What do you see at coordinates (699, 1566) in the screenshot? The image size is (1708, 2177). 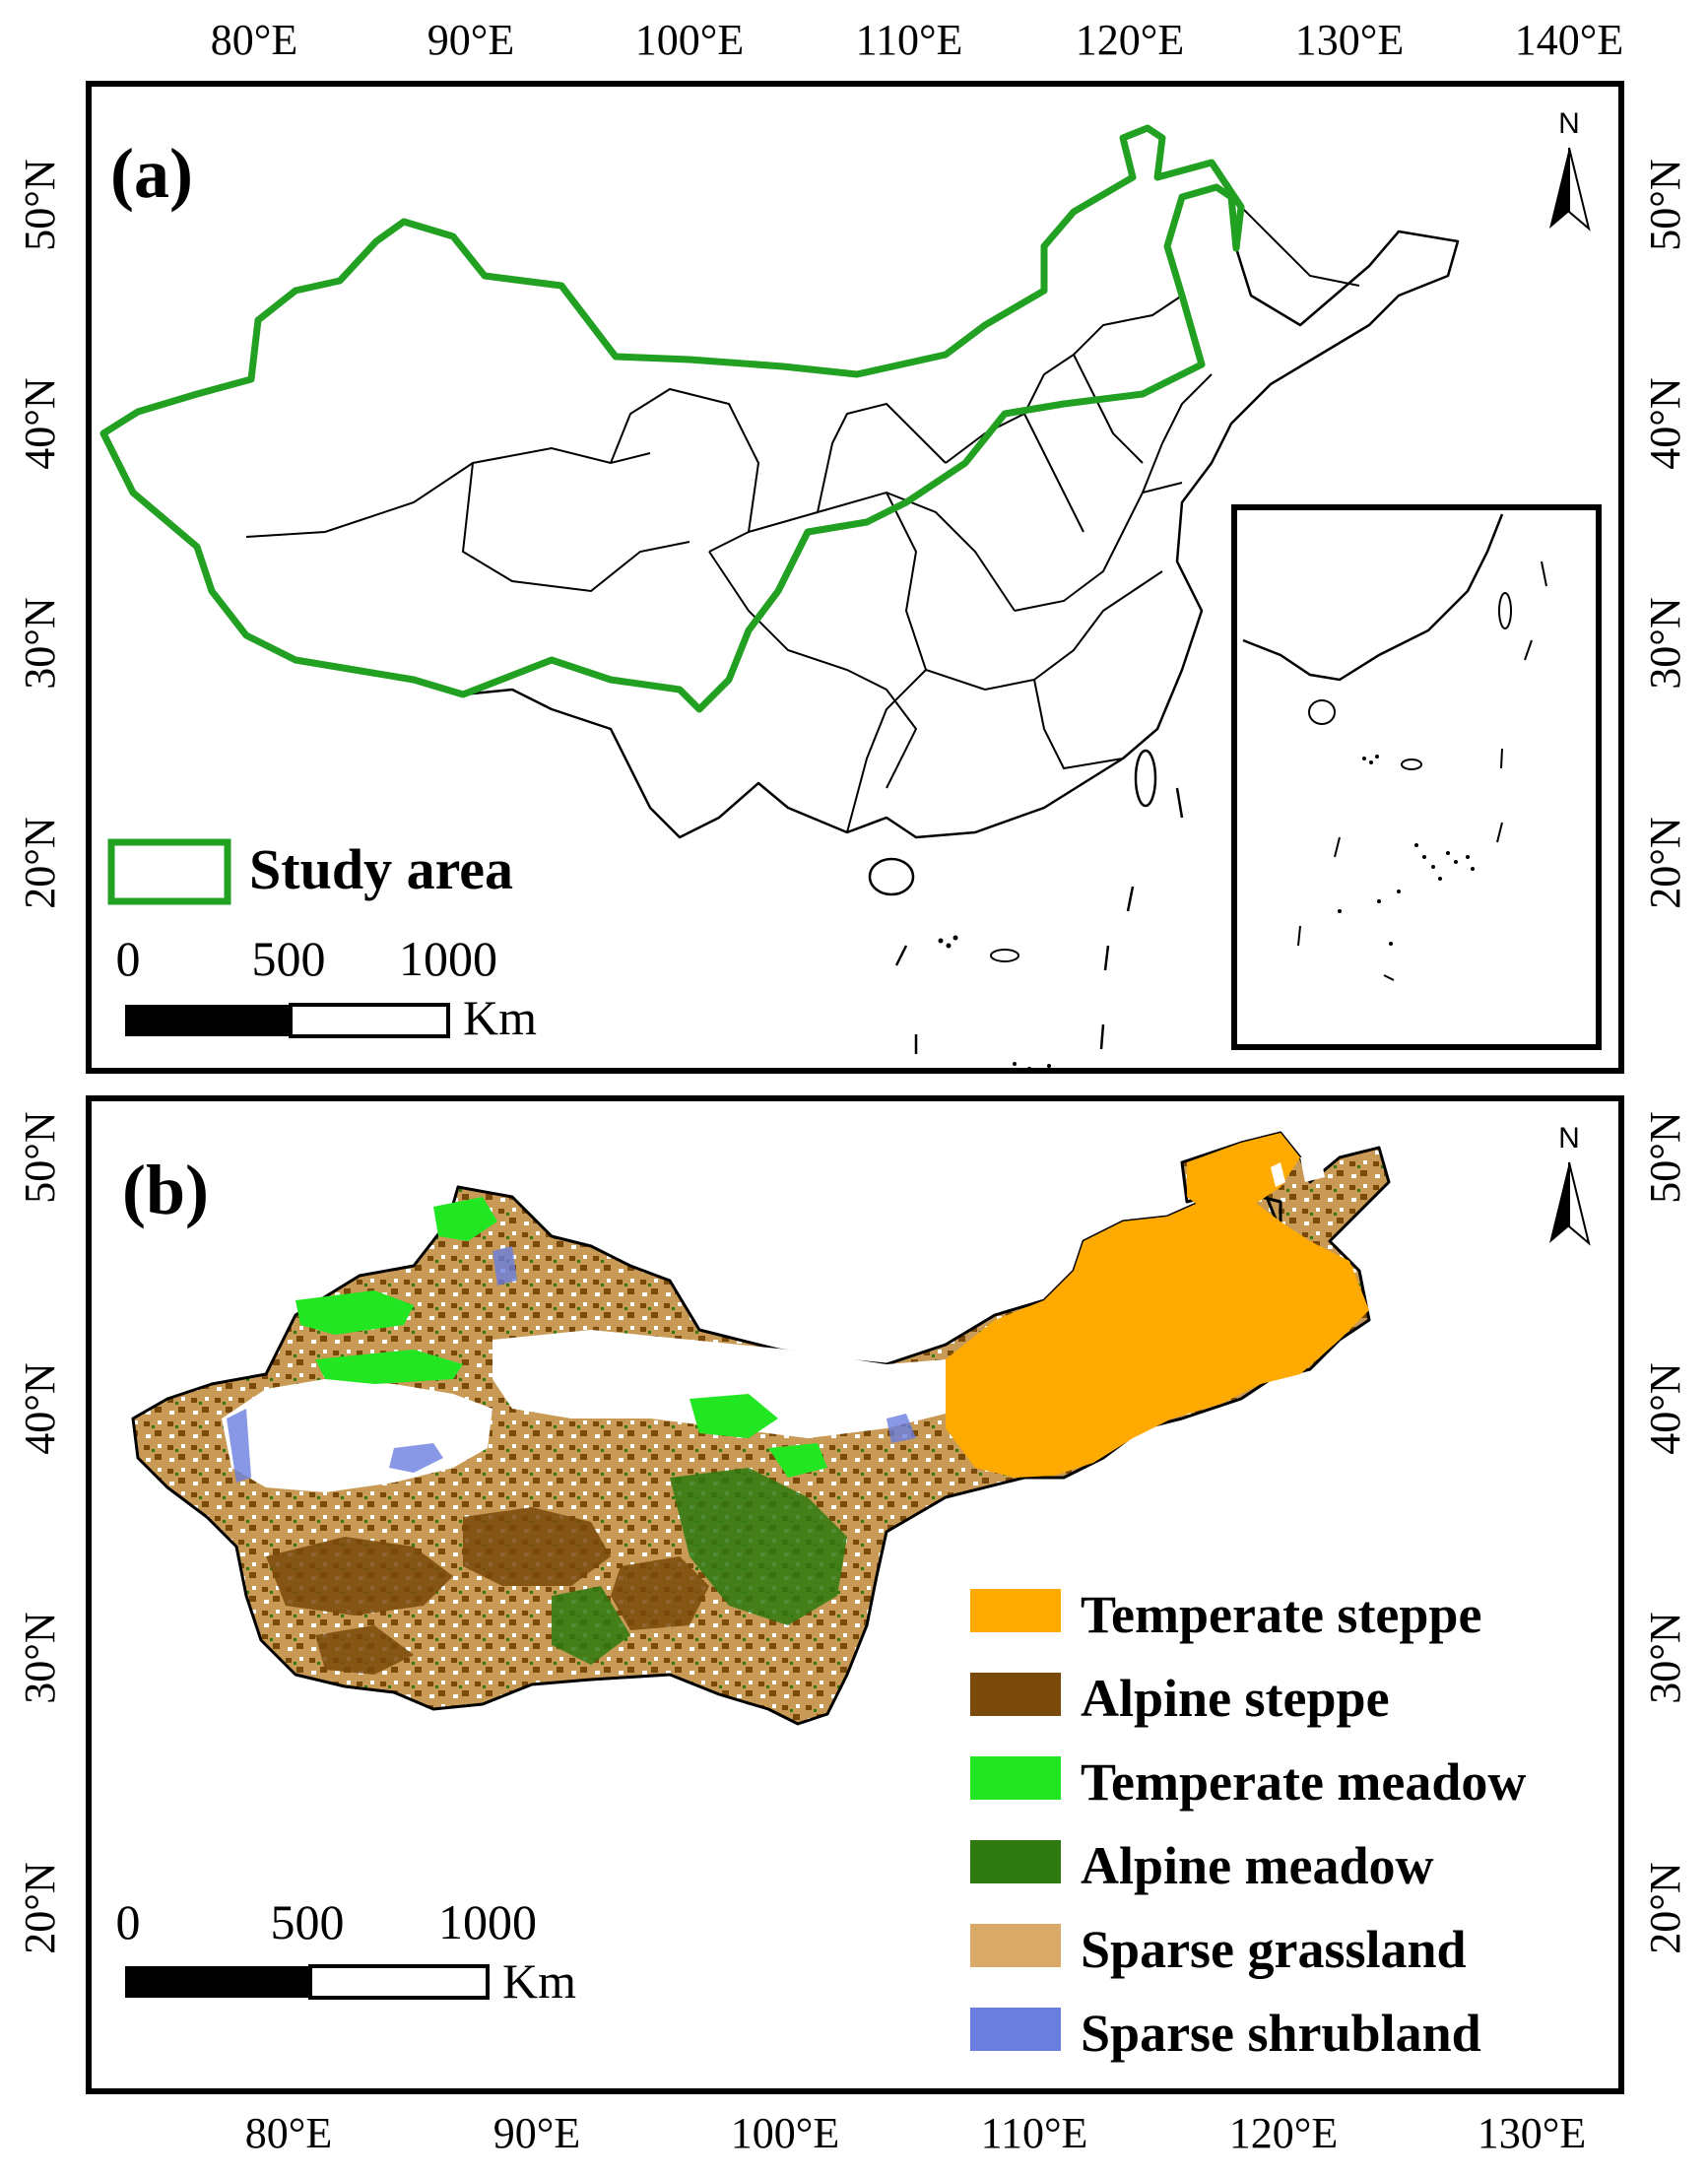 I see `alpine-meadow-patches` at bounding box center [699, 1566].